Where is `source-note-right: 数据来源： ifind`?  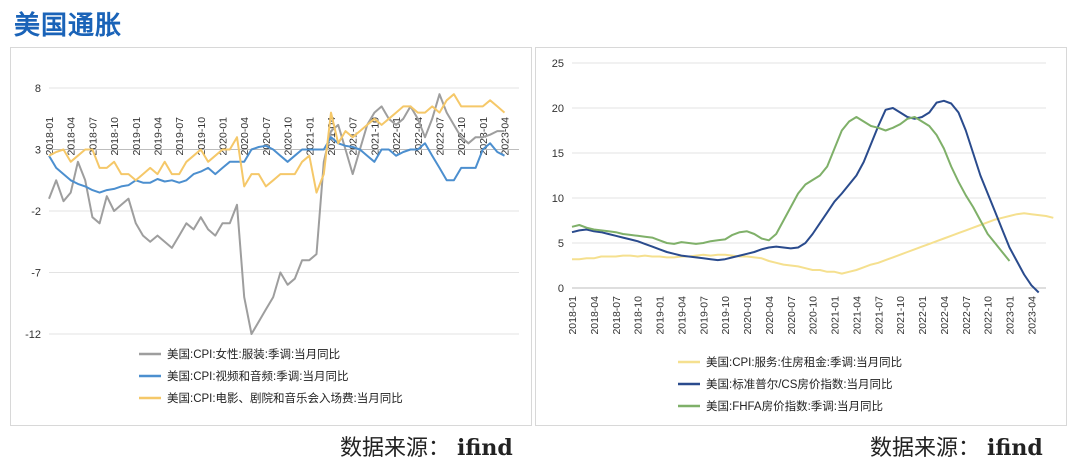 source-note-right: 数据来源： ifind is located at coordinates (956, 446).